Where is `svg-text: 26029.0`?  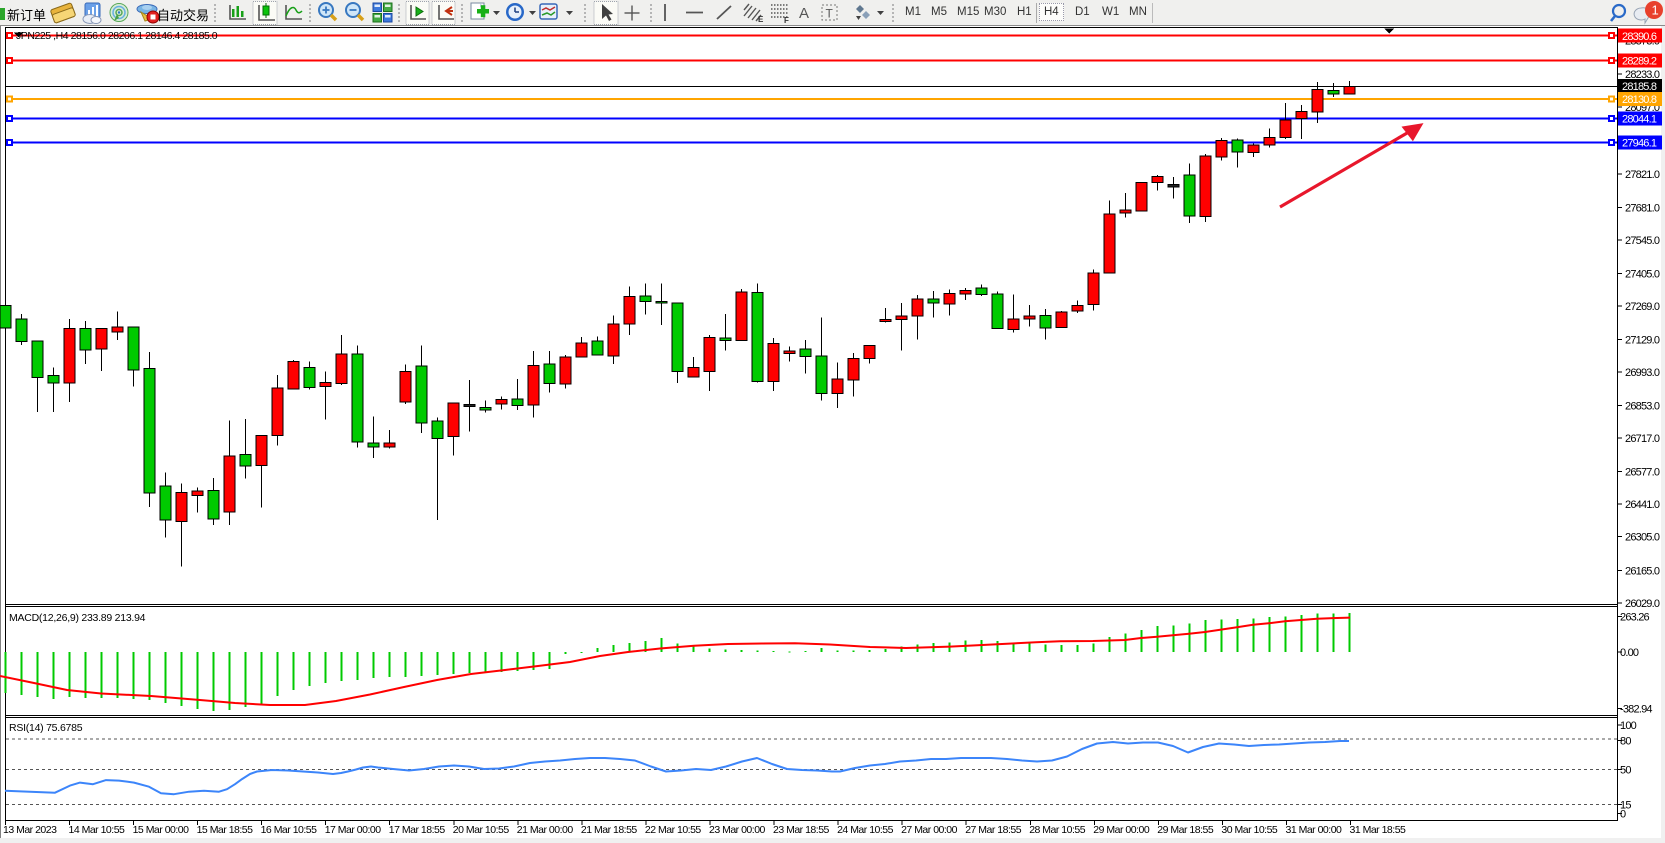 svg-text: 26029.0 is located at coordinates (1642, 604).